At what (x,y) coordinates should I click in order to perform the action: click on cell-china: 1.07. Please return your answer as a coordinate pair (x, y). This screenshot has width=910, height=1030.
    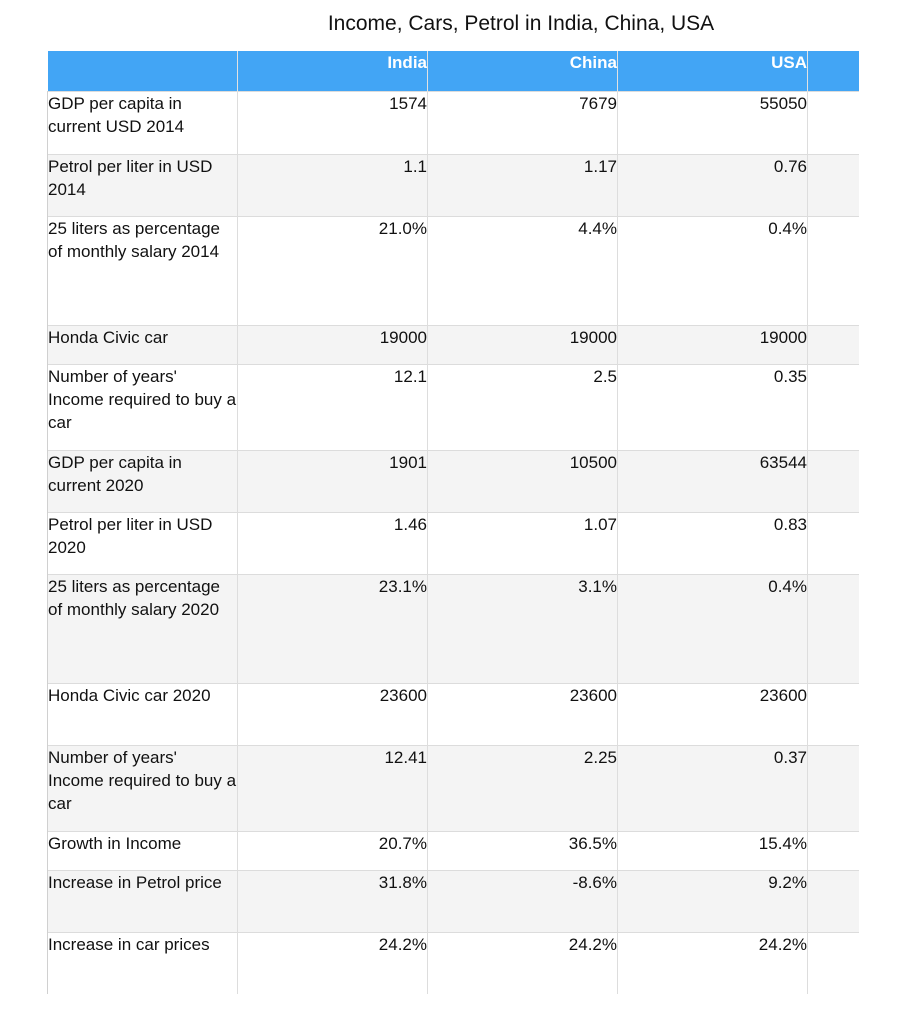
    Looking at the image, I should click on (522, 542).